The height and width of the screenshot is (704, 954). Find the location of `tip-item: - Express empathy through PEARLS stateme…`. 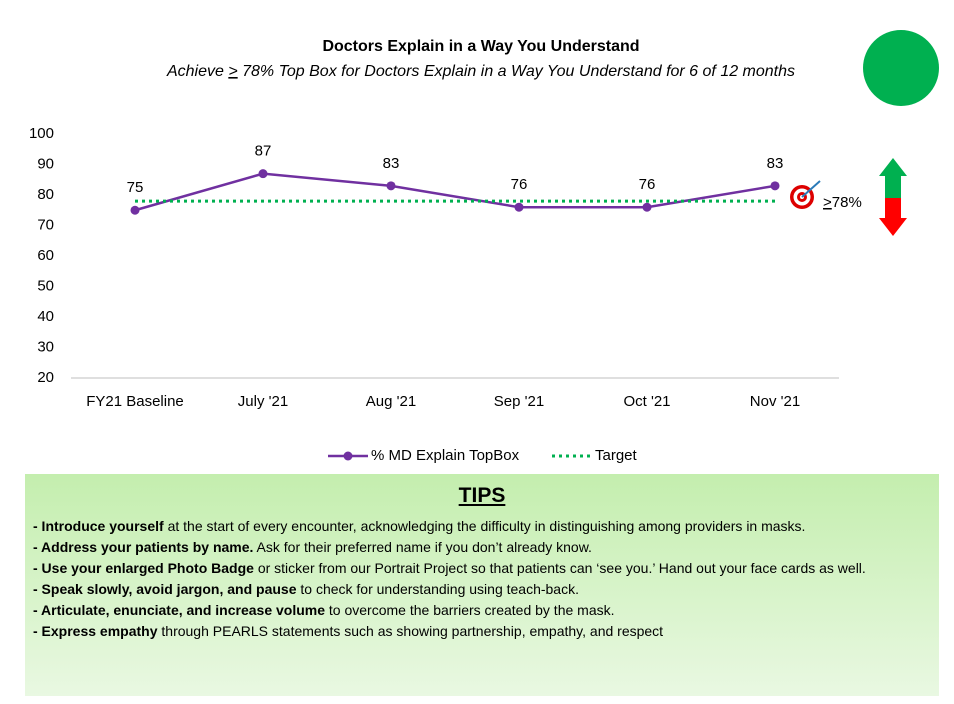

tip-item: - Express empathy through PEARLS stateme… is located at coordinates (482, 631).